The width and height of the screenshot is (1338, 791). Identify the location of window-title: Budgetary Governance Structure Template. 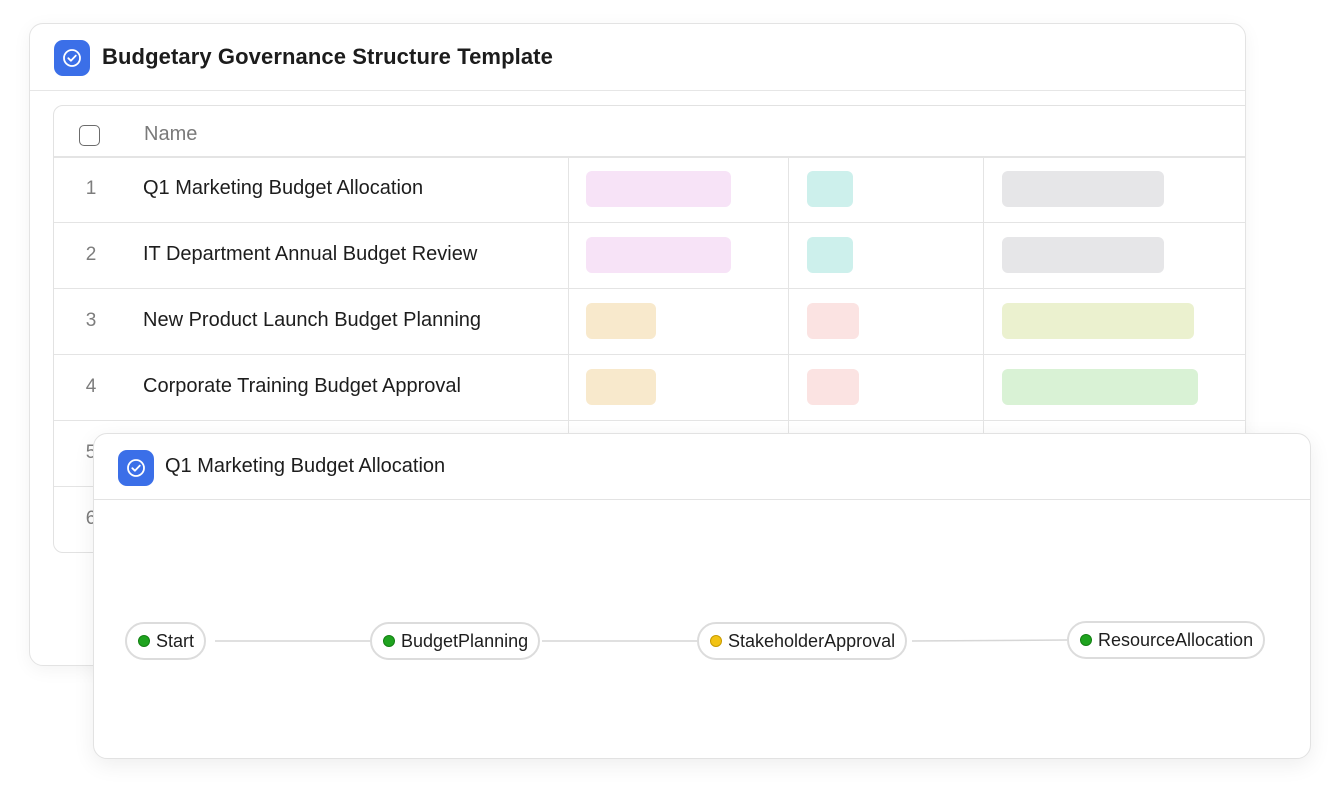
(327, 56).